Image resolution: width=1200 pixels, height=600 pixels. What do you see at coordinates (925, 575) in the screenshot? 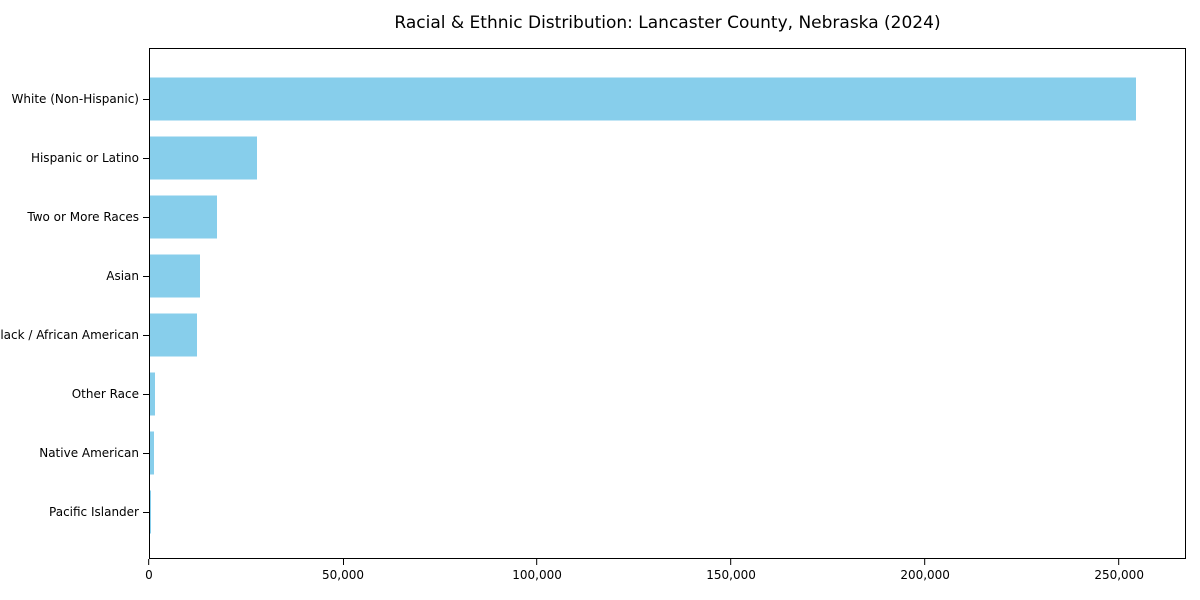
I see `x-tick-label: 200,000` at bounding box center [925, 575].